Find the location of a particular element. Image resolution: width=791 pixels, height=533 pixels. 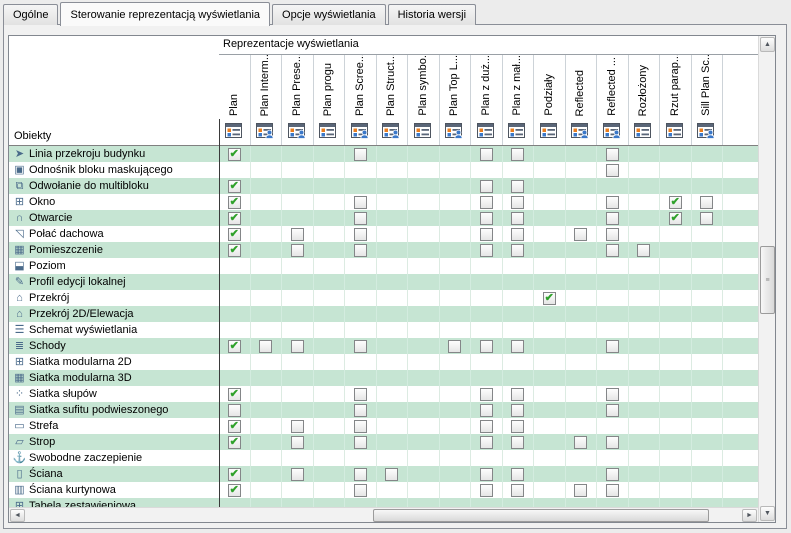

object-row-label-cell: ⧉ Odwołanie do multibloku is located at coordinates (114, 186).